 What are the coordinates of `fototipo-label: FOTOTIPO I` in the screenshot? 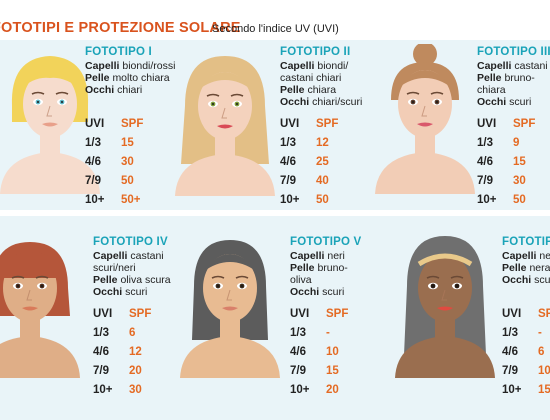 It's located at (118, 52).